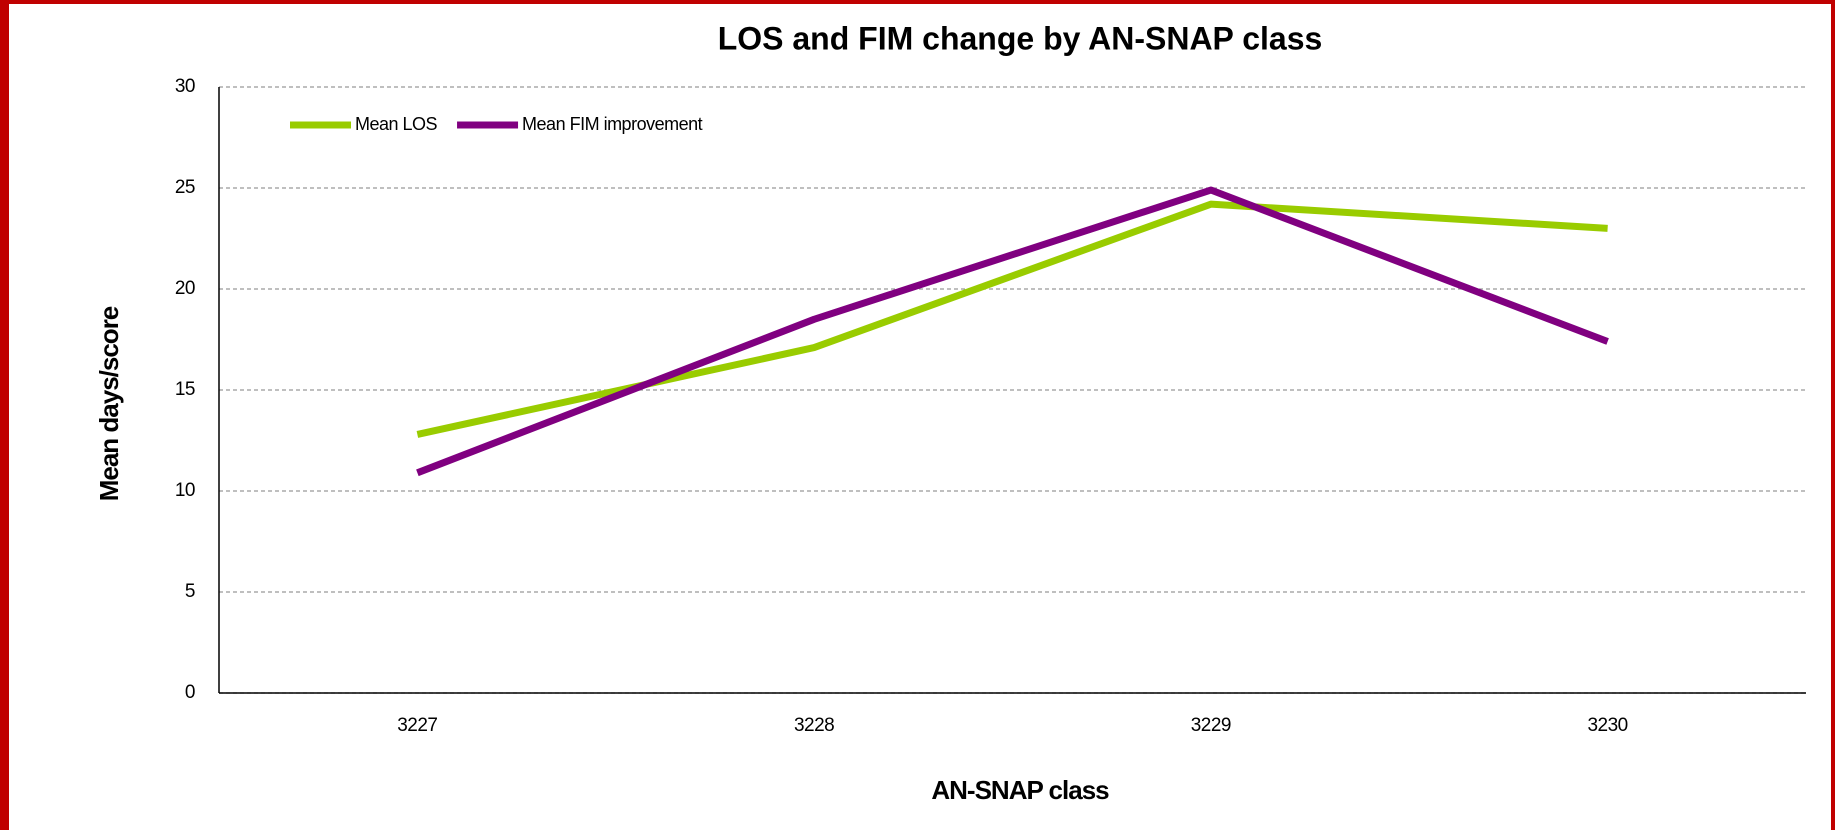 The width and height of the screenshot is (1835, 830). What do you see at coordinates (814, 725) in the screenshot?
I see `x-tick-label: 3228` at bounding box center [814, 725].